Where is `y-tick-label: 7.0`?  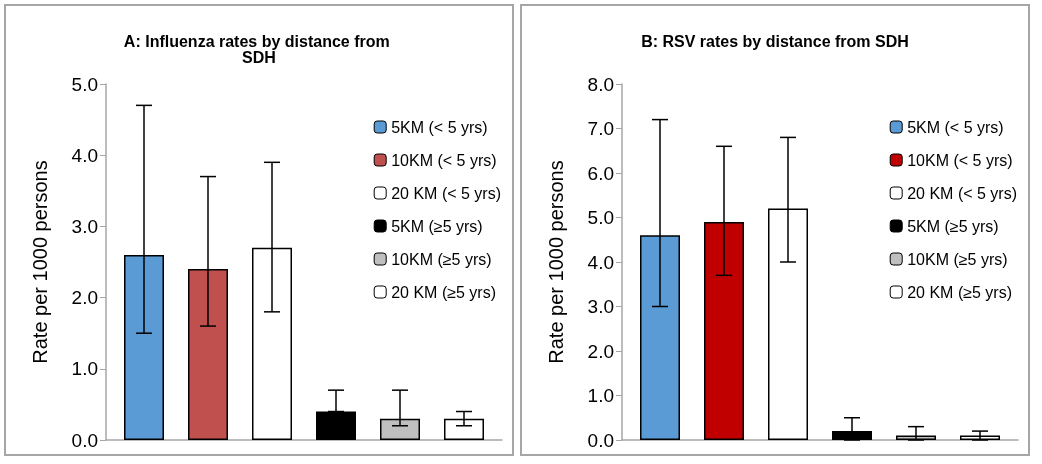 y-tick-label: 7.0 is located at coordinates (600, 128).